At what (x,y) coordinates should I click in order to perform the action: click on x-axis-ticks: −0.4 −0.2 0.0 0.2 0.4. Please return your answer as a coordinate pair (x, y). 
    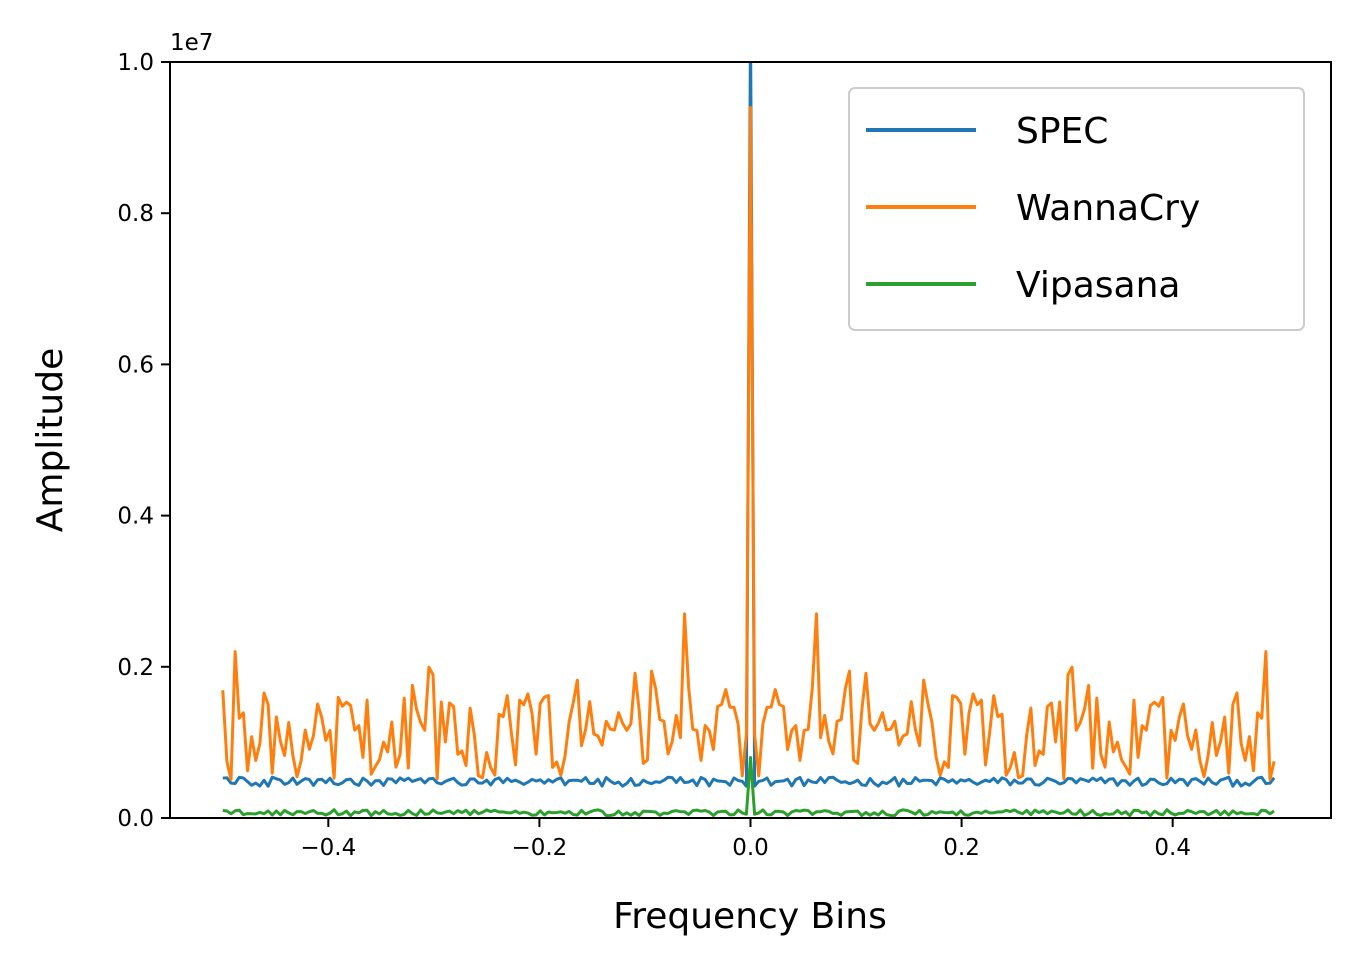
    Looking at the image, I should click on (745, 839).